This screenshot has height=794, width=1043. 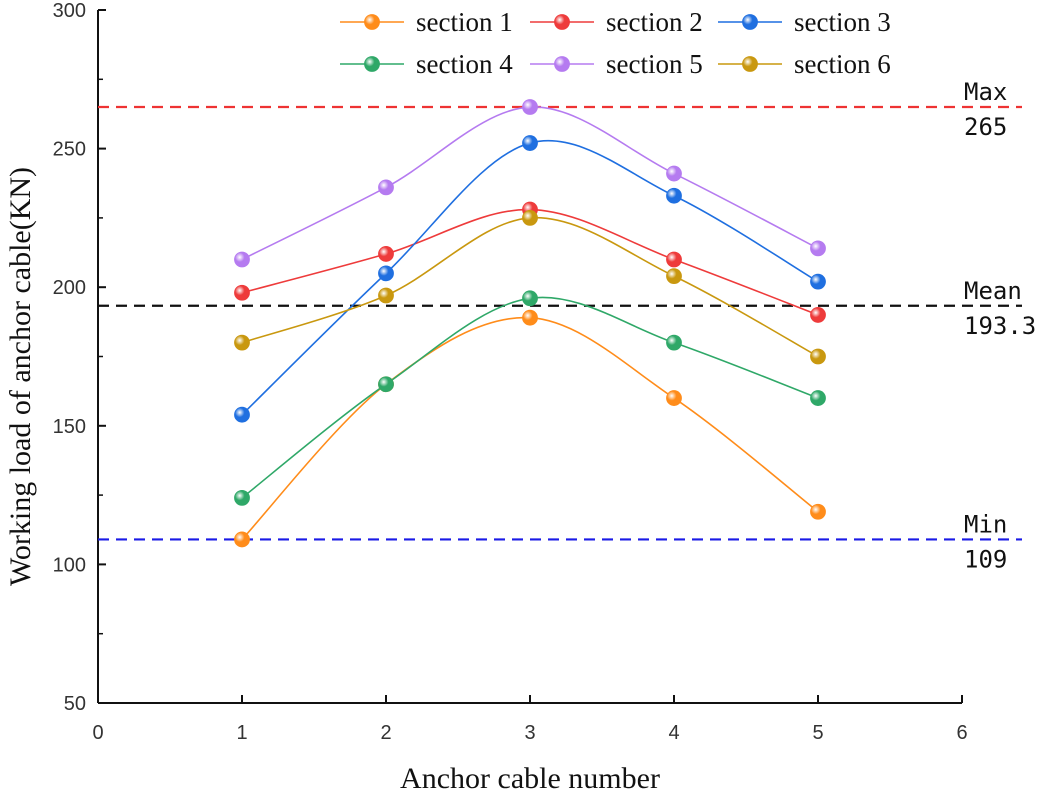 What do you see at coordinates (386, 384) in the screenshot?
I see `point-section-4-x2` at bounding box center [386, 384].